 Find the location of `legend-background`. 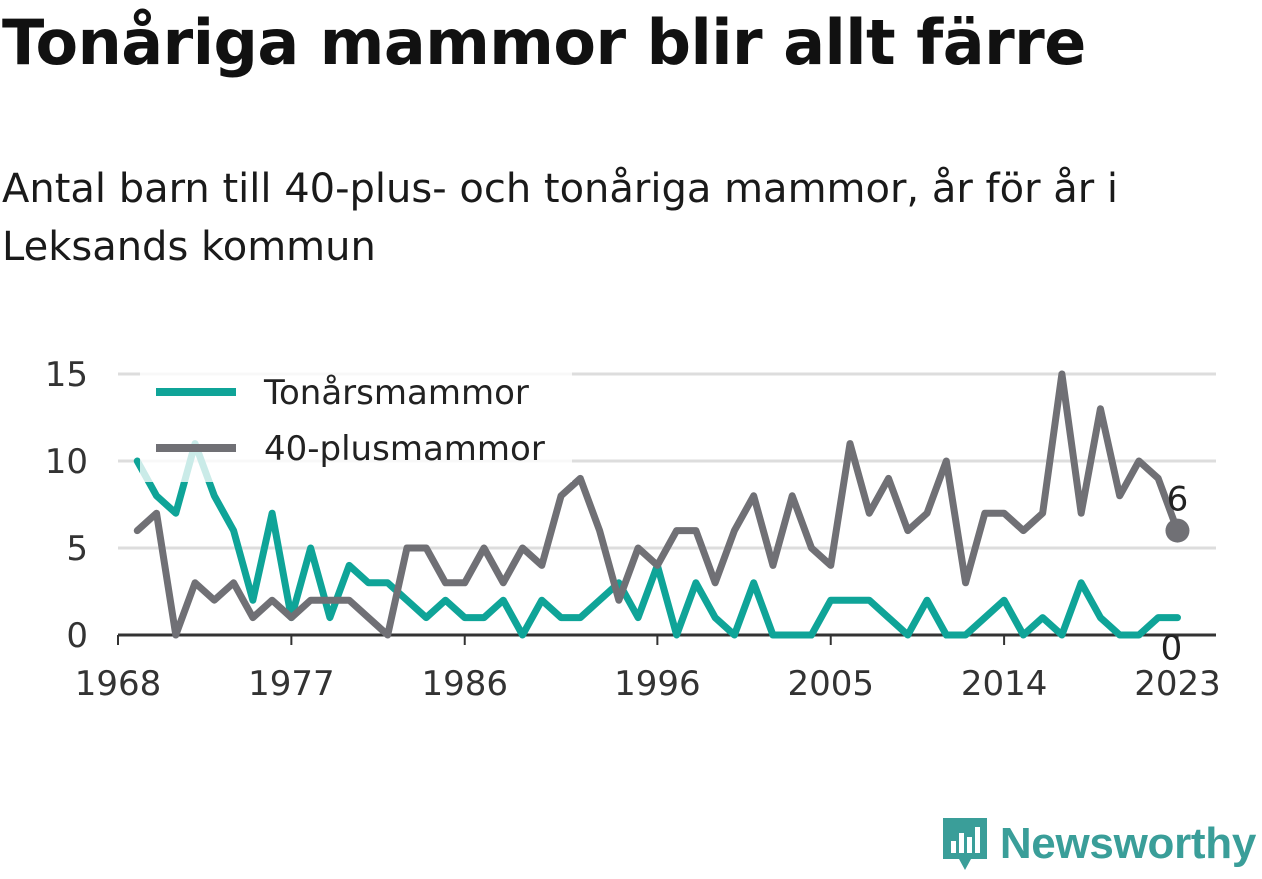

legend-background is located at coordinates (356, 422).